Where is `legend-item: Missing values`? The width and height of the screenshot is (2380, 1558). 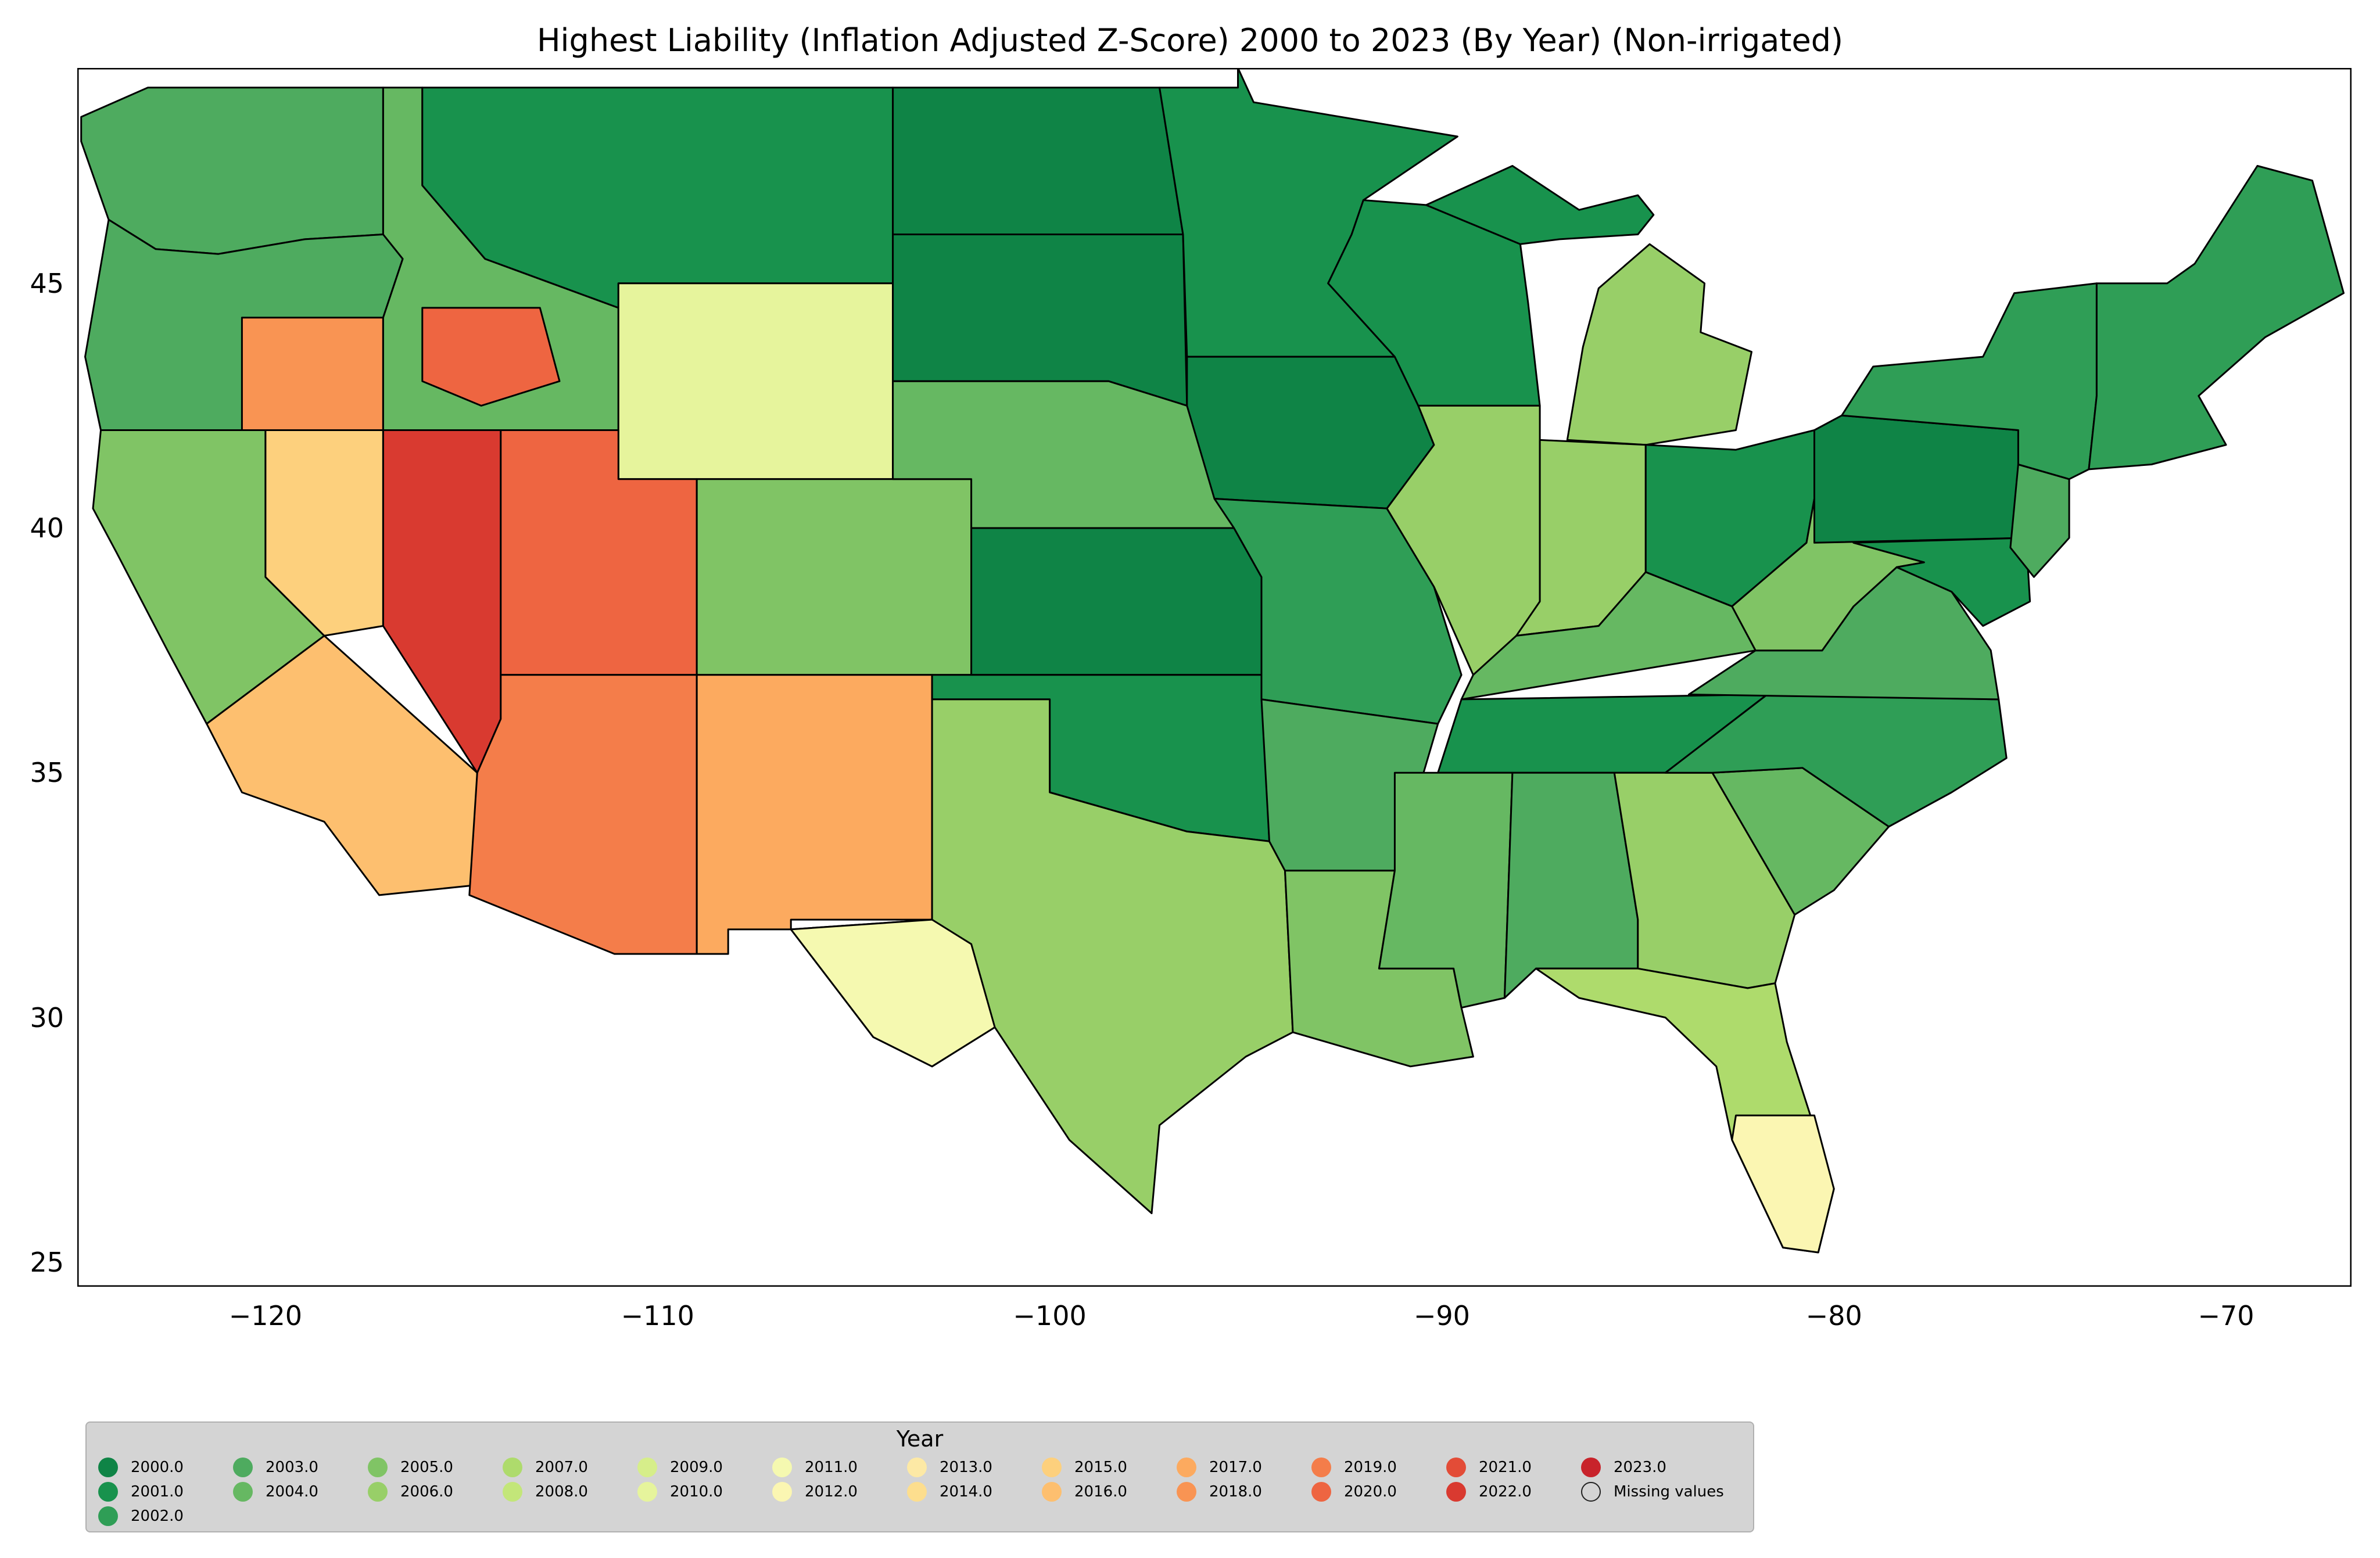
legend-item: Missing values is located at coordinates (1653, 1492).